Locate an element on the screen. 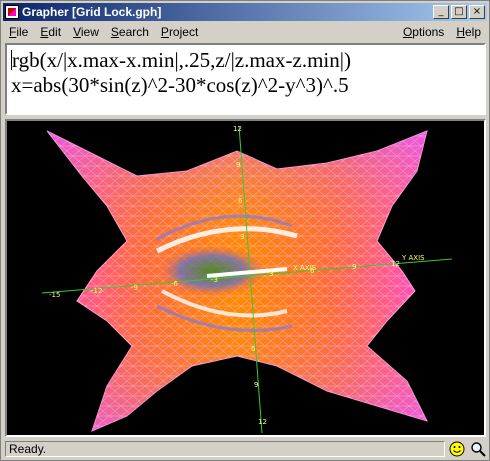 The height and width of the screenshot is (461, 490). tick-label-h-left-1: -12 is located at coordinates (96, 291).